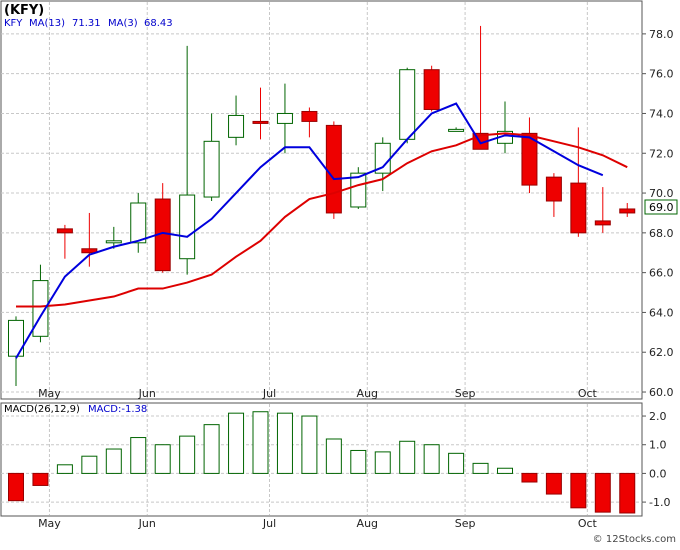 The width and height of the screenshot is (680, 550). I want to click on legend-ma3-label: MA(3), so click(123, 23).